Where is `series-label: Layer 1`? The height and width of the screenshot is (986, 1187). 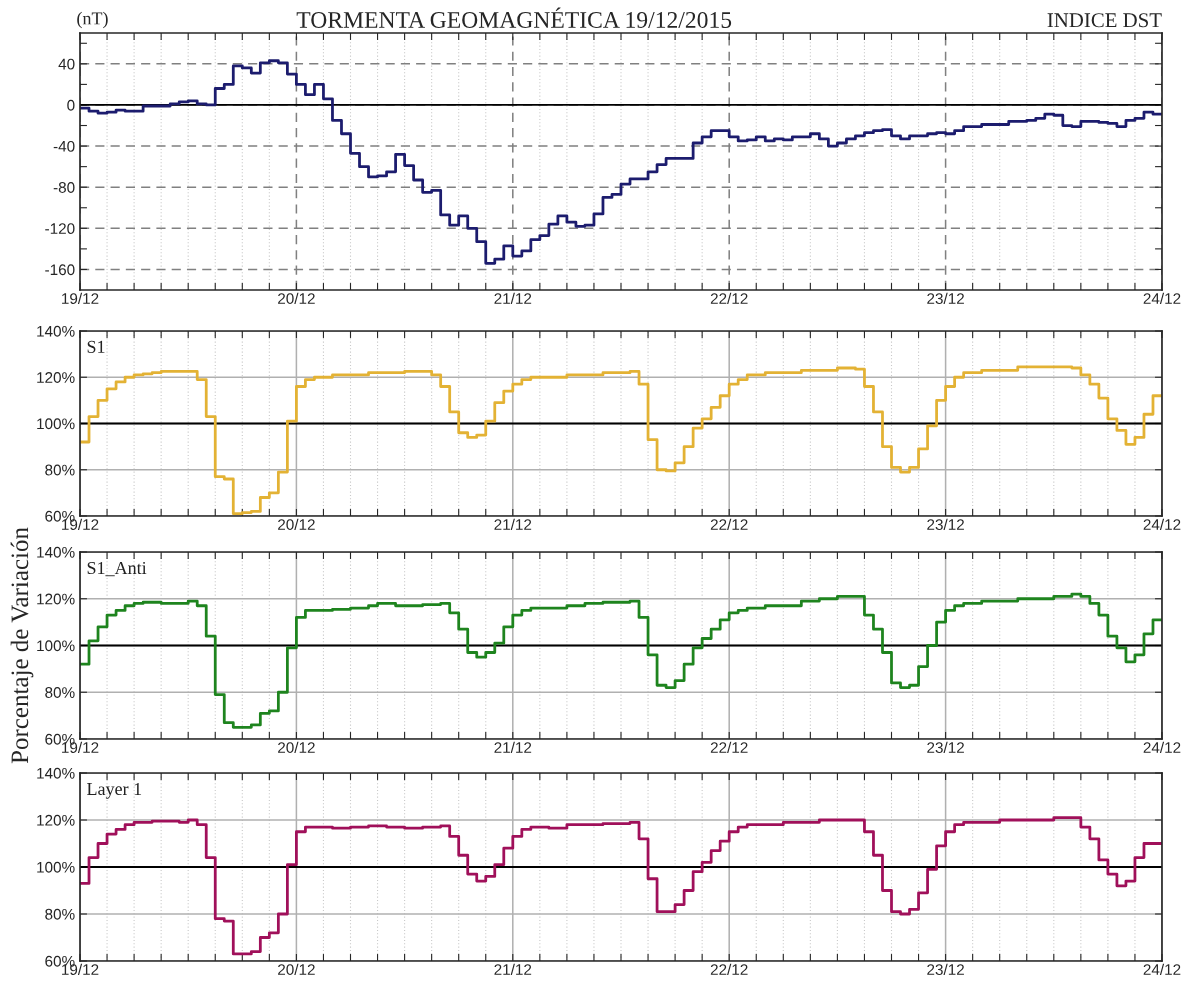
series-label: Layer 1 is located at coordinates (114, 790).